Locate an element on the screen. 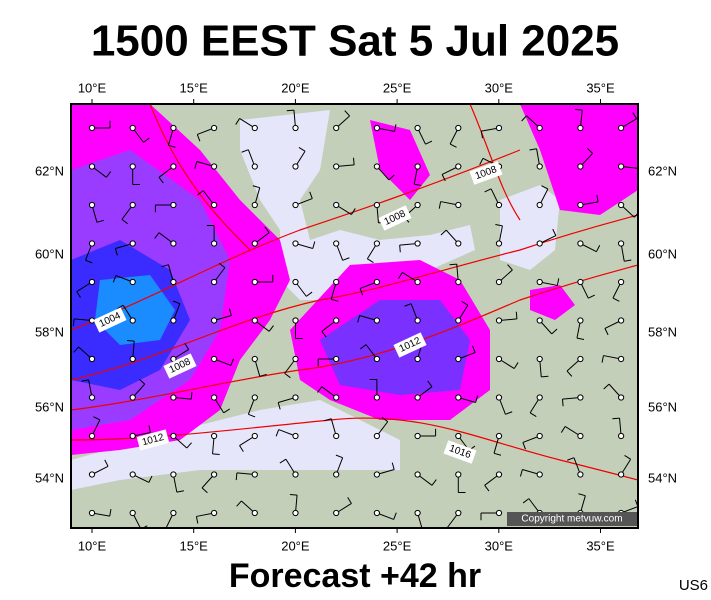  lat-label: 62°N is located at coordinates (662, 170).